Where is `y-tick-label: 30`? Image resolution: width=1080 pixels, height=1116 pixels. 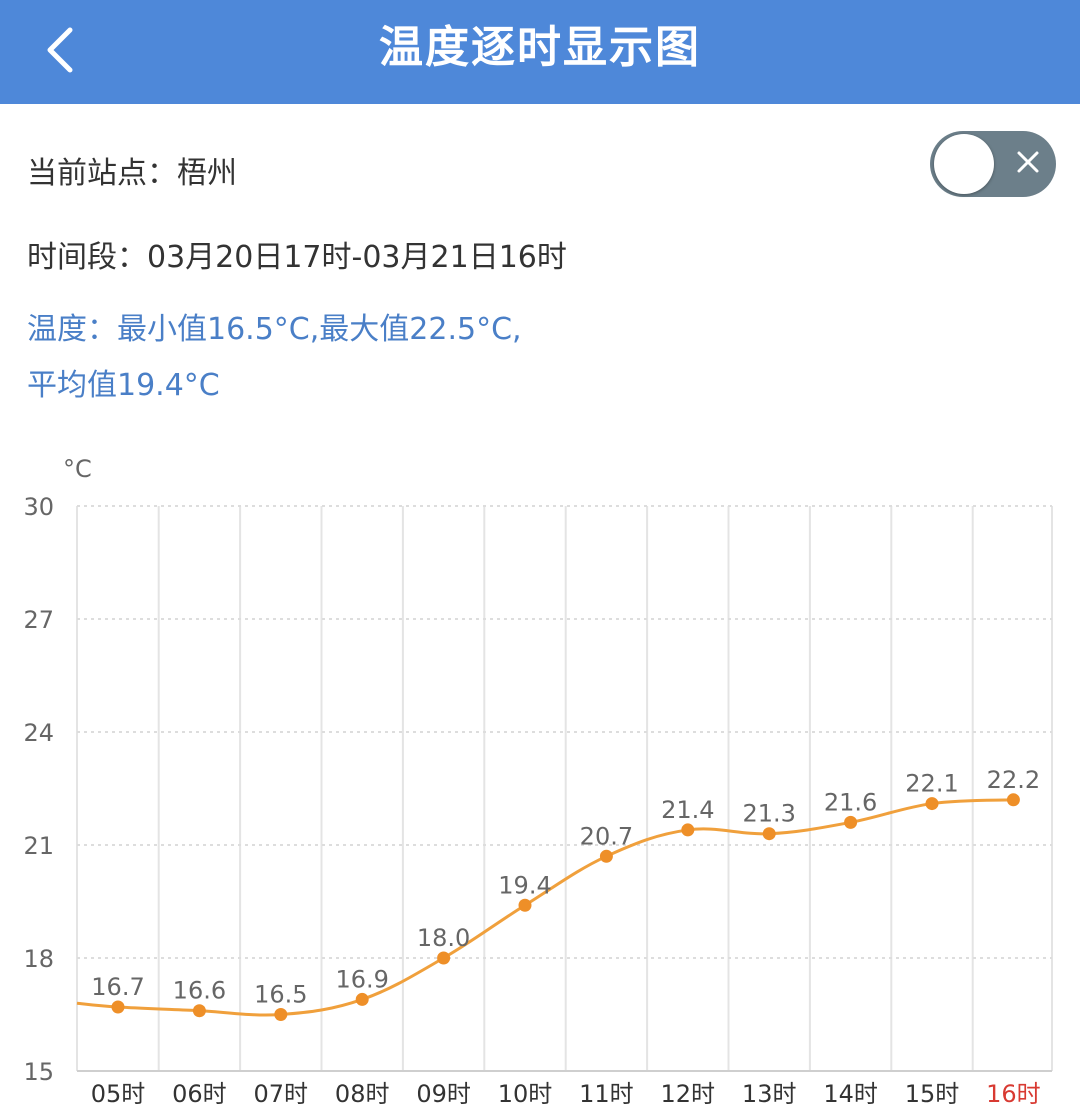
y-tick-label: 30 is located at coordinates (38, 507).